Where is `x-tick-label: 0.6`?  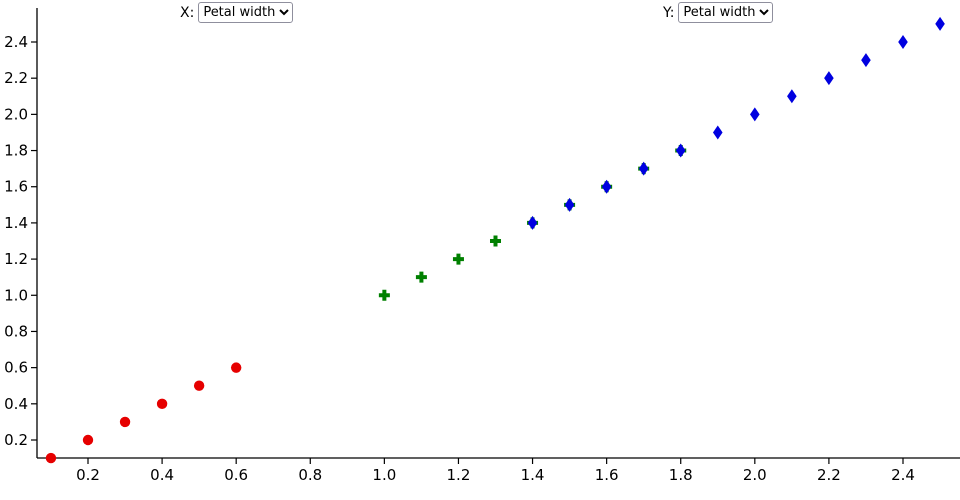
x-tick-label: 0.6 is located at coordinates (236, 475).